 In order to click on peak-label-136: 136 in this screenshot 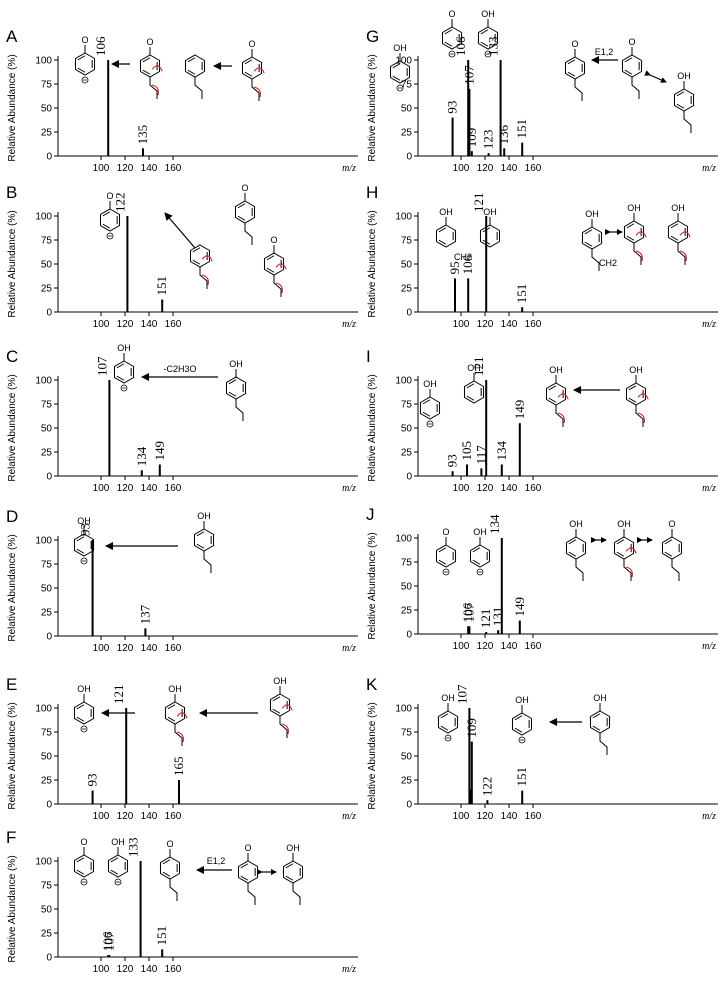, I will do `click(503, 134)`.